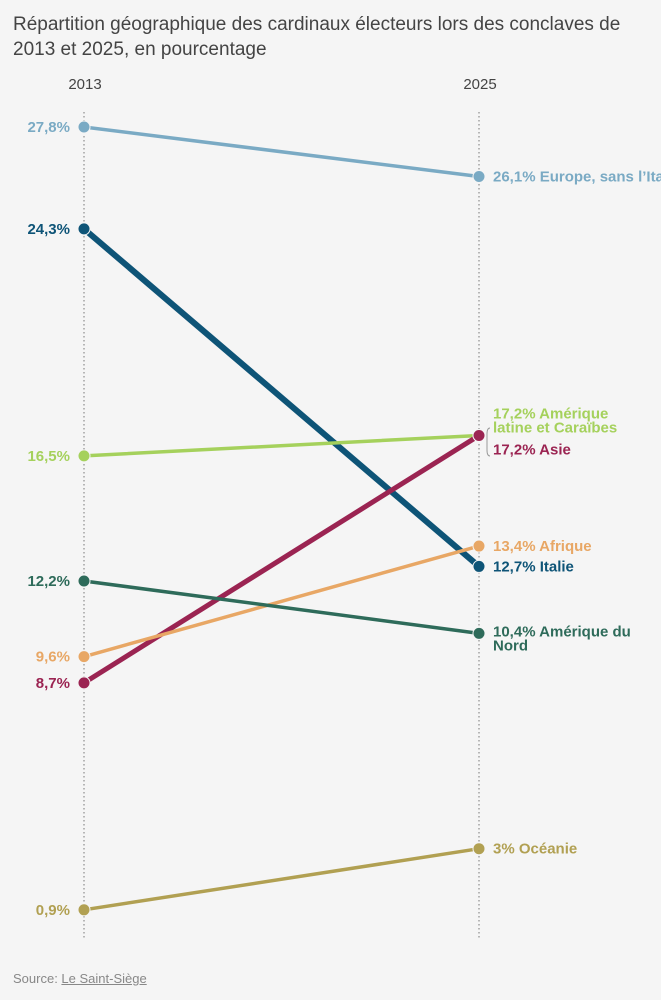  Describe the element at coordinates (562, 638) in the screenshot. I see `label-amerique-du-nord-2025: 10,4% Amérique du Nord` at that location.